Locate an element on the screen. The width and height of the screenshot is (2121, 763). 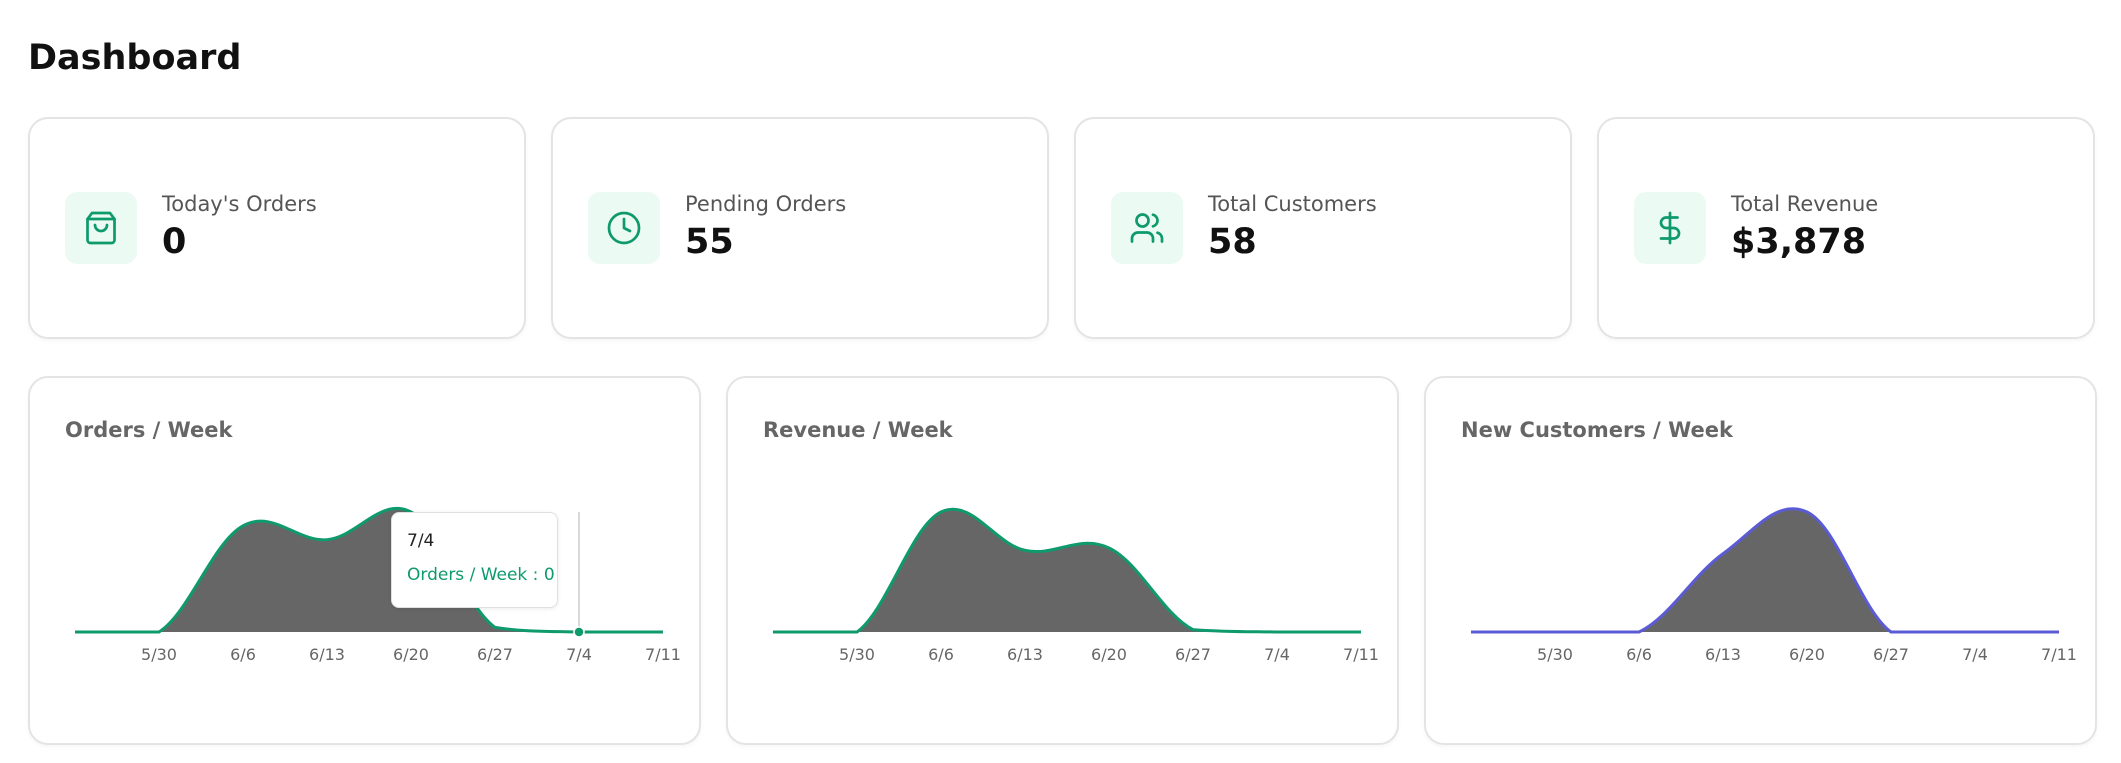
stat-card-pending-orders: Pending Orders 55 is located at coordinates (800, 228).